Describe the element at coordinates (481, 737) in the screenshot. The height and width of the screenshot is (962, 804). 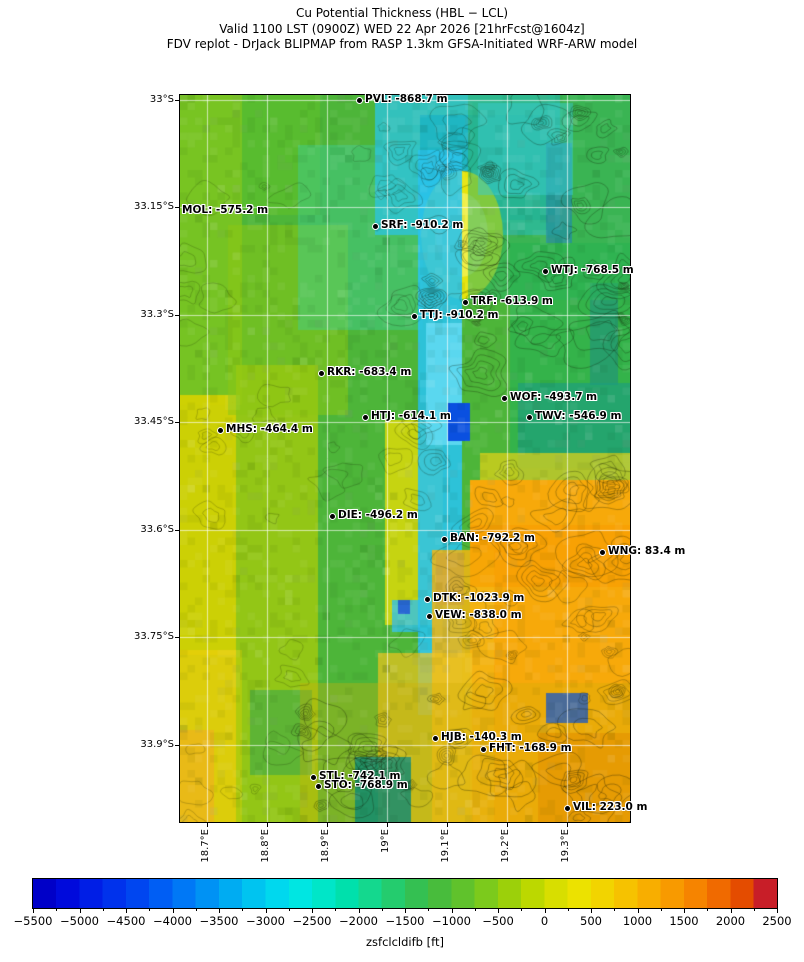
I see `station-label-hjb: HJB: -140.3 m` at that location.